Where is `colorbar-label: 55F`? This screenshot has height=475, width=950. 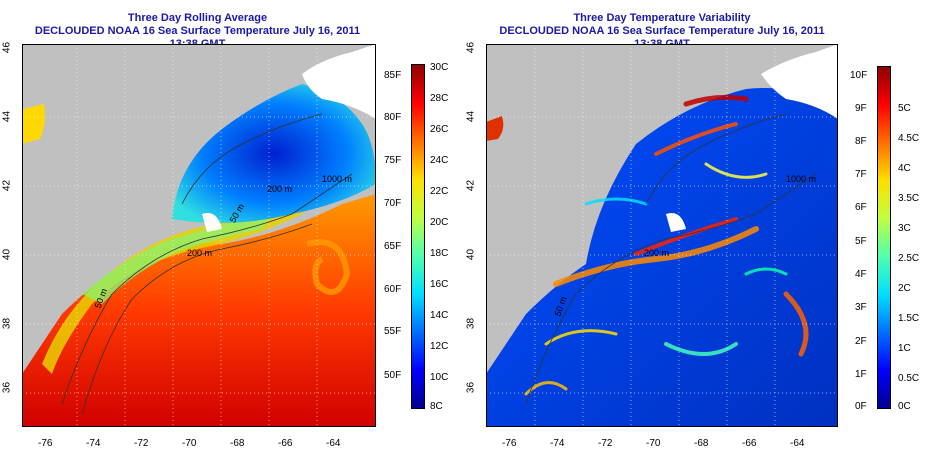 colorbar-label: 55F is located at coordinates (393, 331).